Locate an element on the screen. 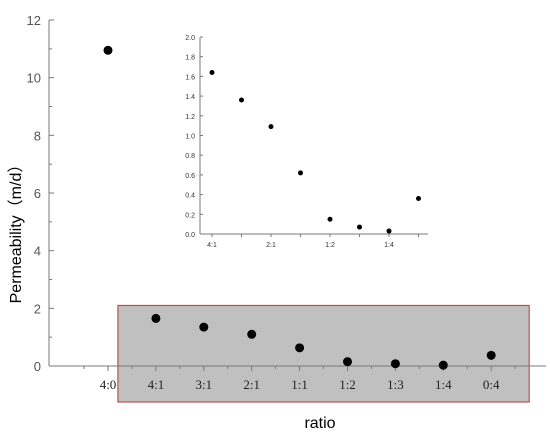  inset-y-ticks: 0.0 0.2 0.4 0.6 0.8 1.0 1.2 1.4 1.6 1.8 2.0 is located at coordinates (194, 137).